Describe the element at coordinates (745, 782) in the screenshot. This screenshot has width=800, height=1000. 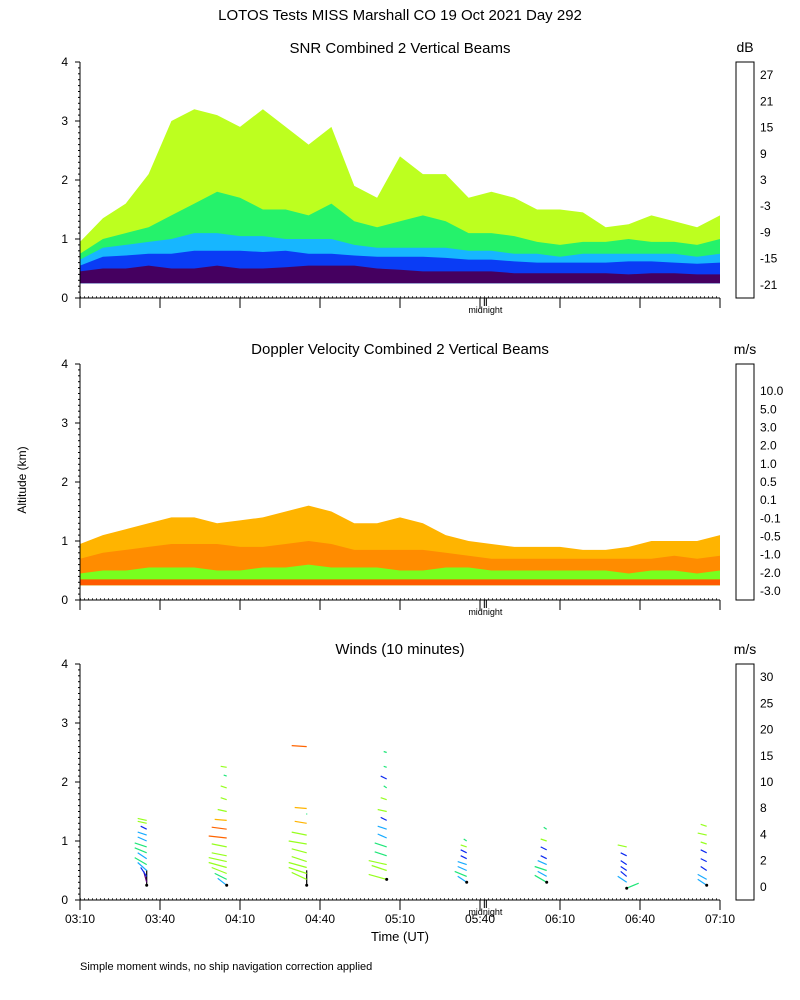
I see `colorbar-frame` at that location.